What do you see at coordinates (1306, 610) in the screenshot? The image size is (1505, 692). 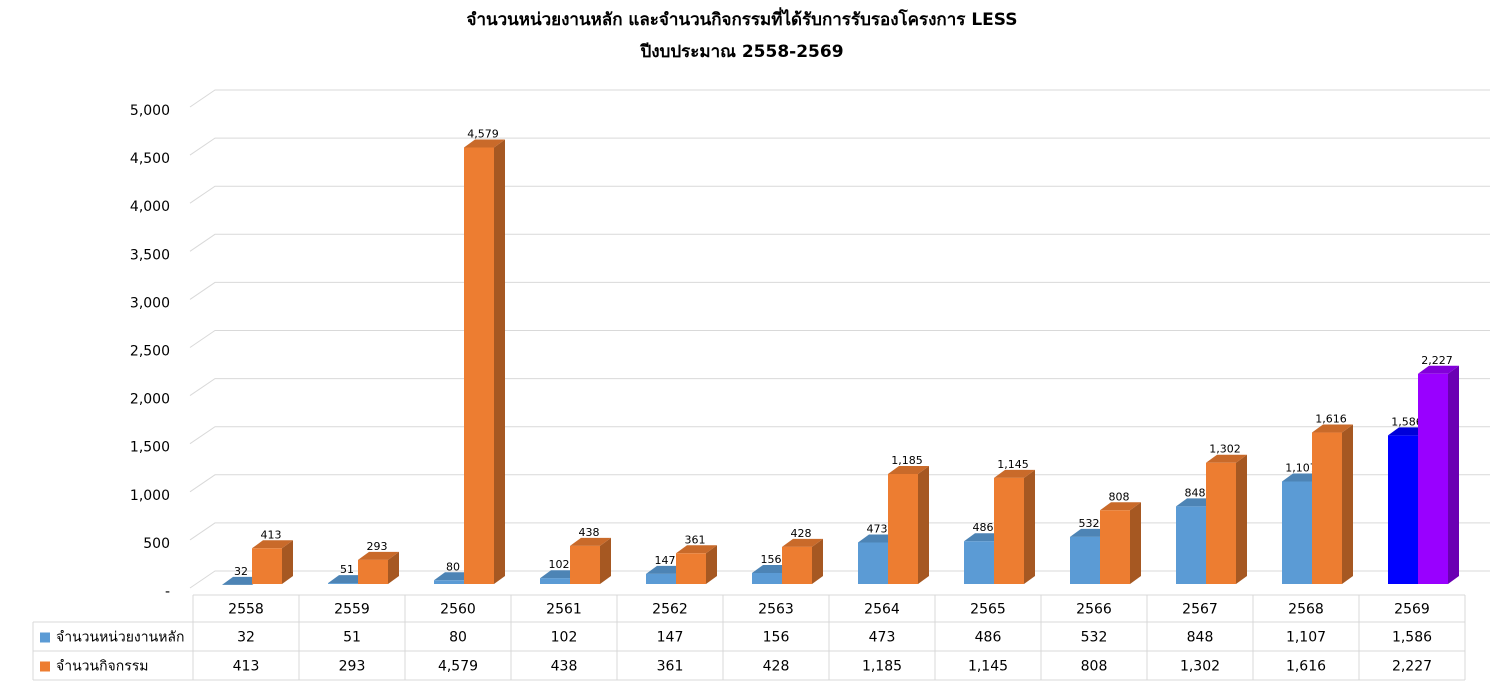 I see `x-tick-label: 2568` at bounding box center [1306, 610].